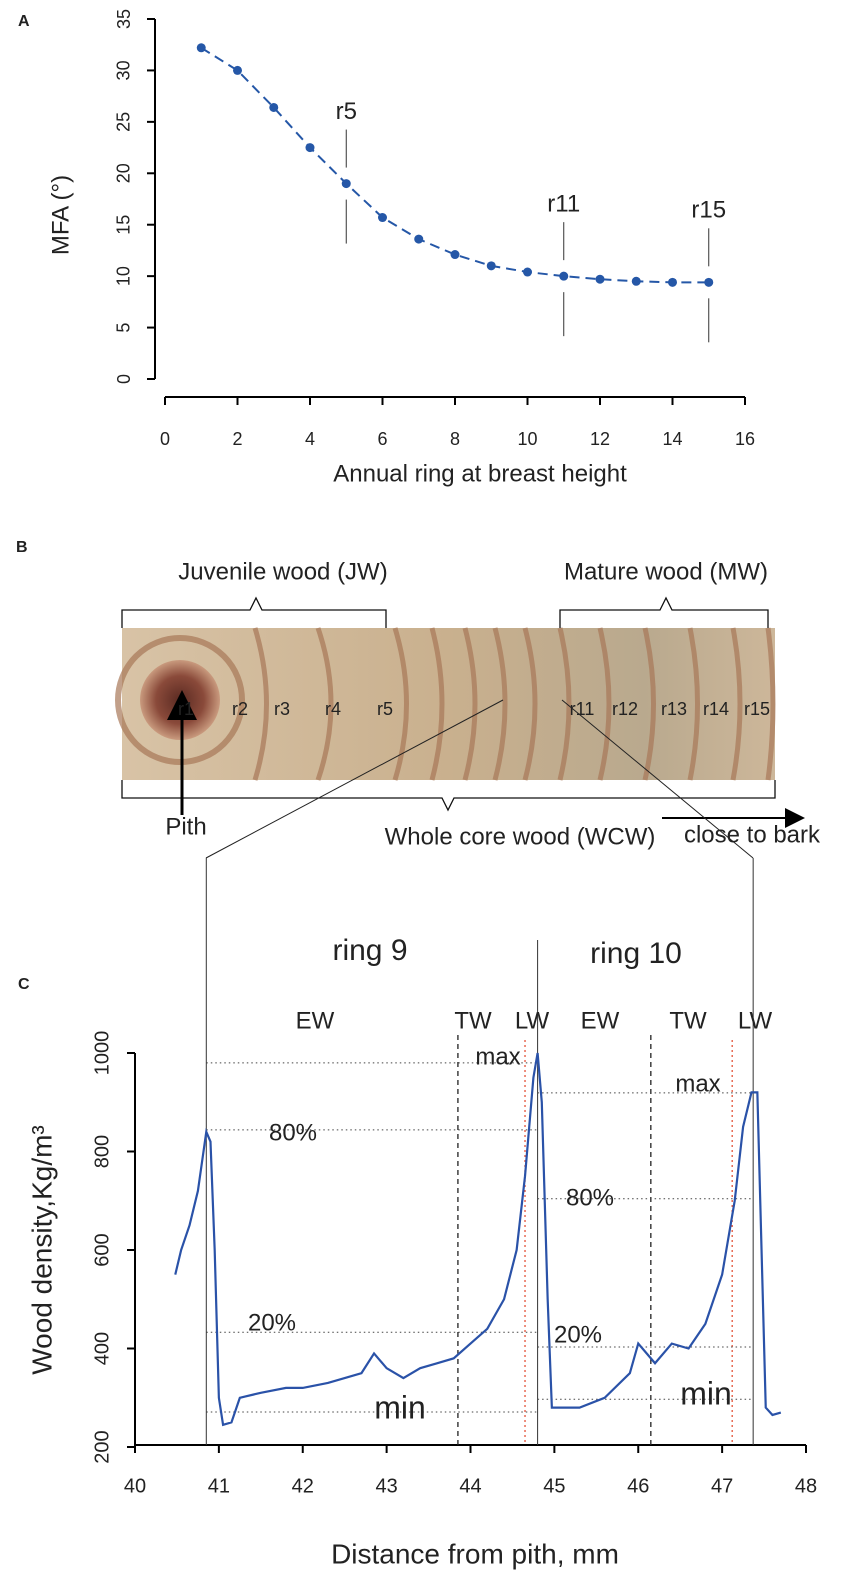 The height and width of the screenshot is (1587, 845). What do you see at coordinates (757, 709) in the screenshot?
I see `ring-label: r15` at bounding box center [757, 709].